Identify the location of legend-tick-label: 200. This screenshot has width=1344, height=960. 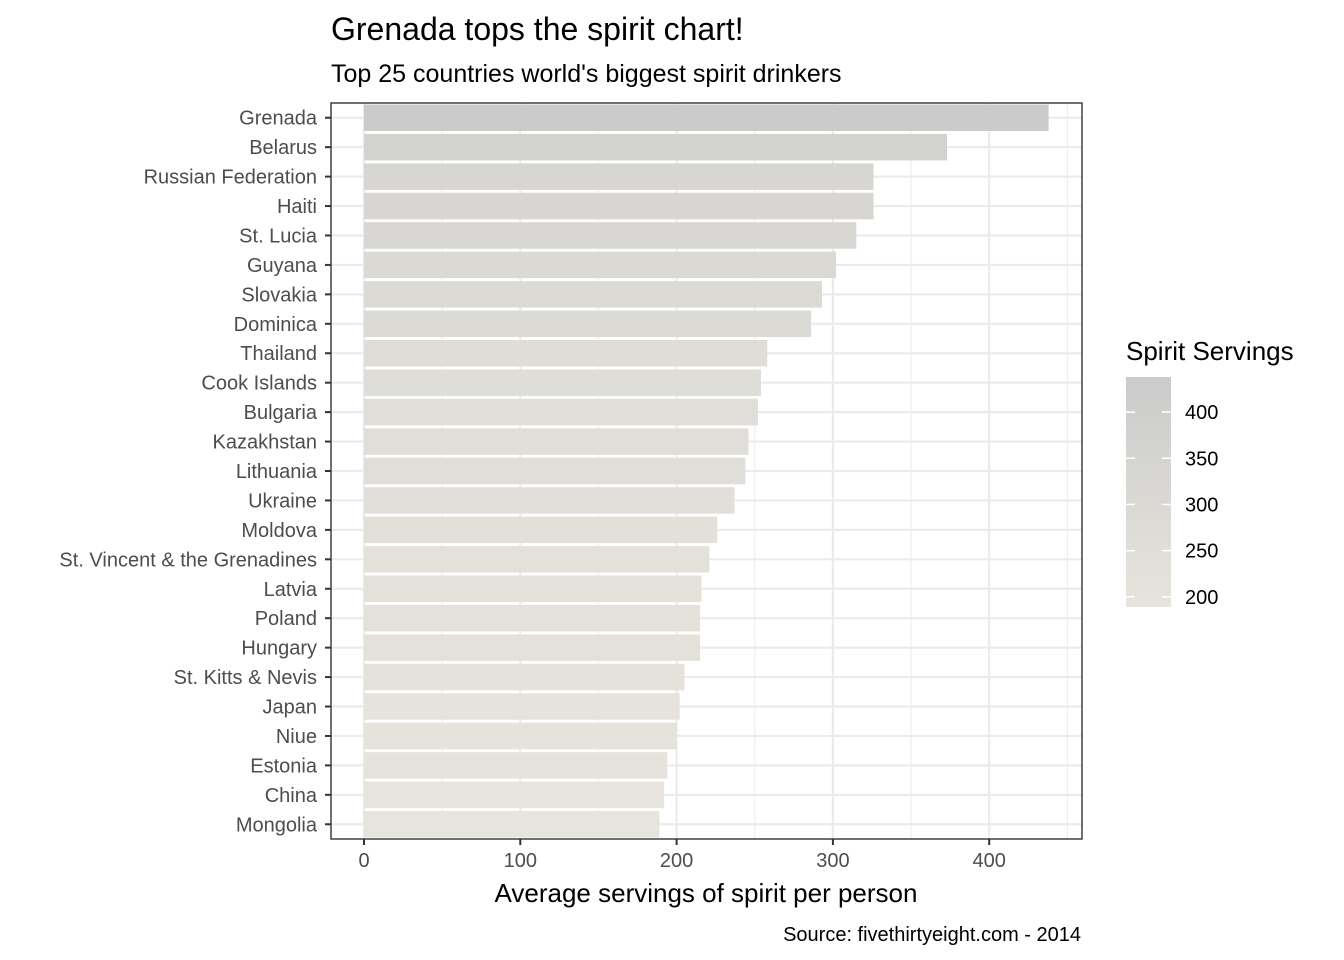
(1201, 598).